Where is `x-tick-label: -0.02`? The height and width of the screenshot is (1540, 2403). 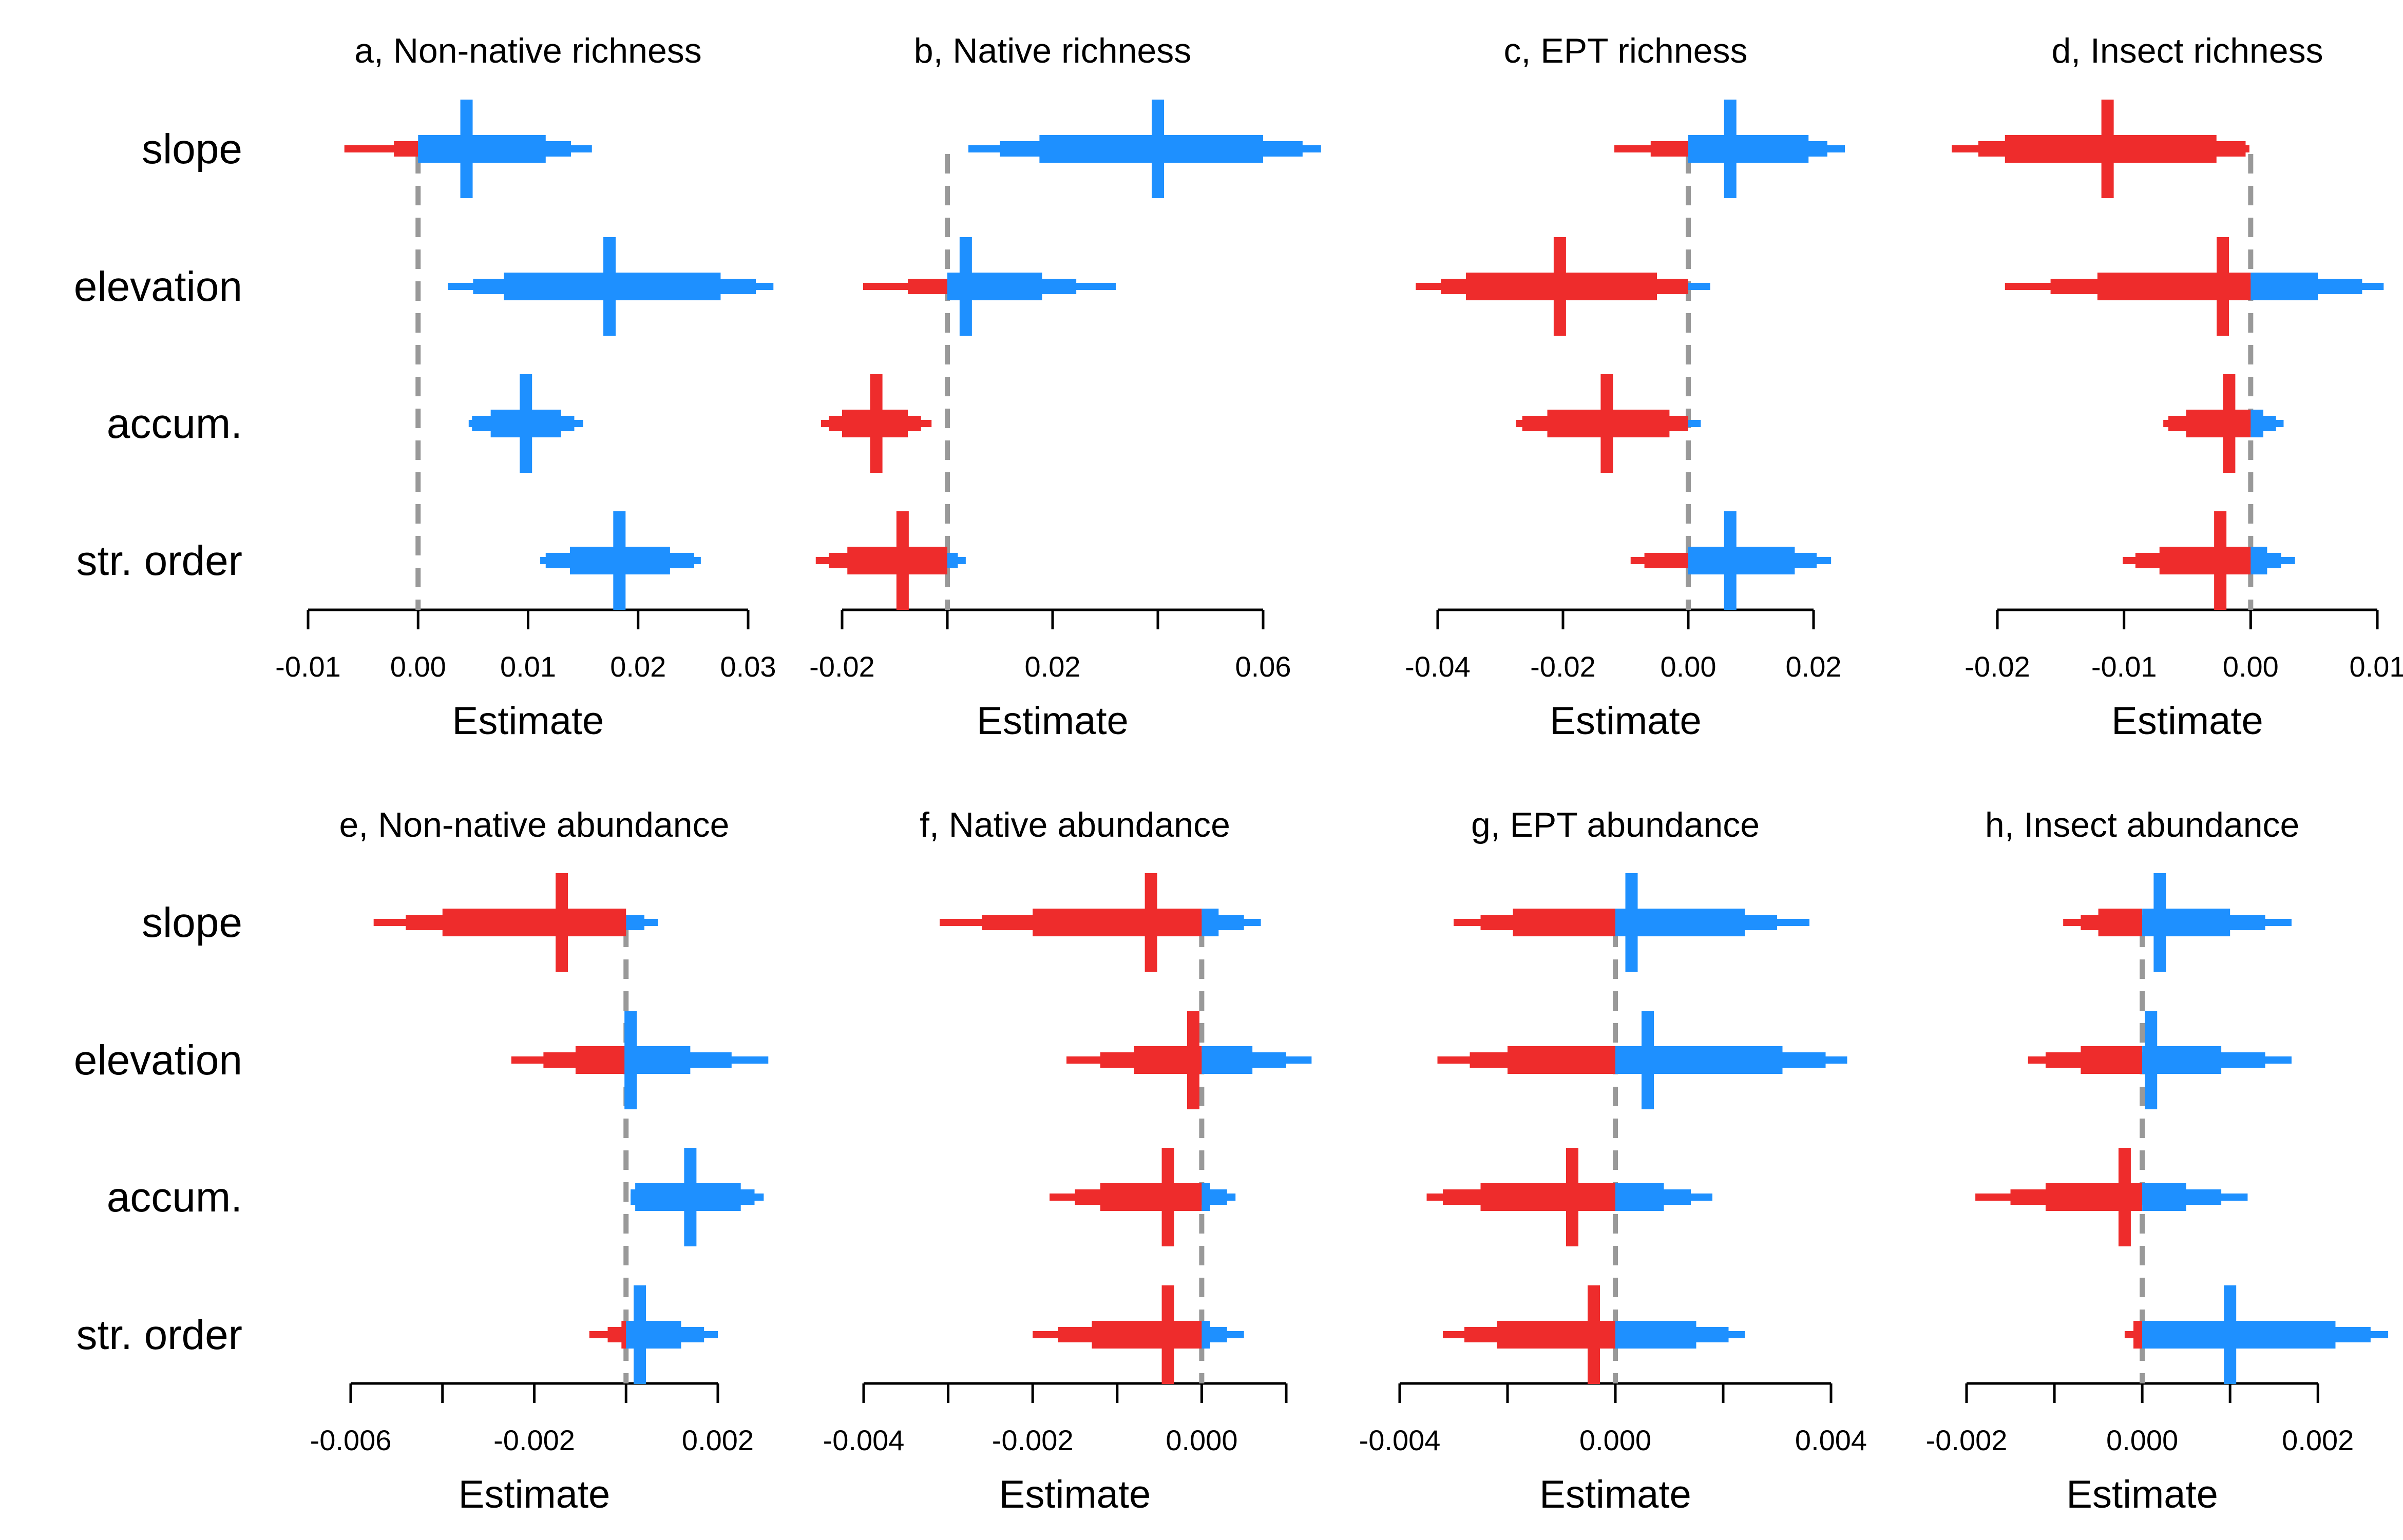
x-tick-label: -0.02 is located at coordinates (1997, 666).